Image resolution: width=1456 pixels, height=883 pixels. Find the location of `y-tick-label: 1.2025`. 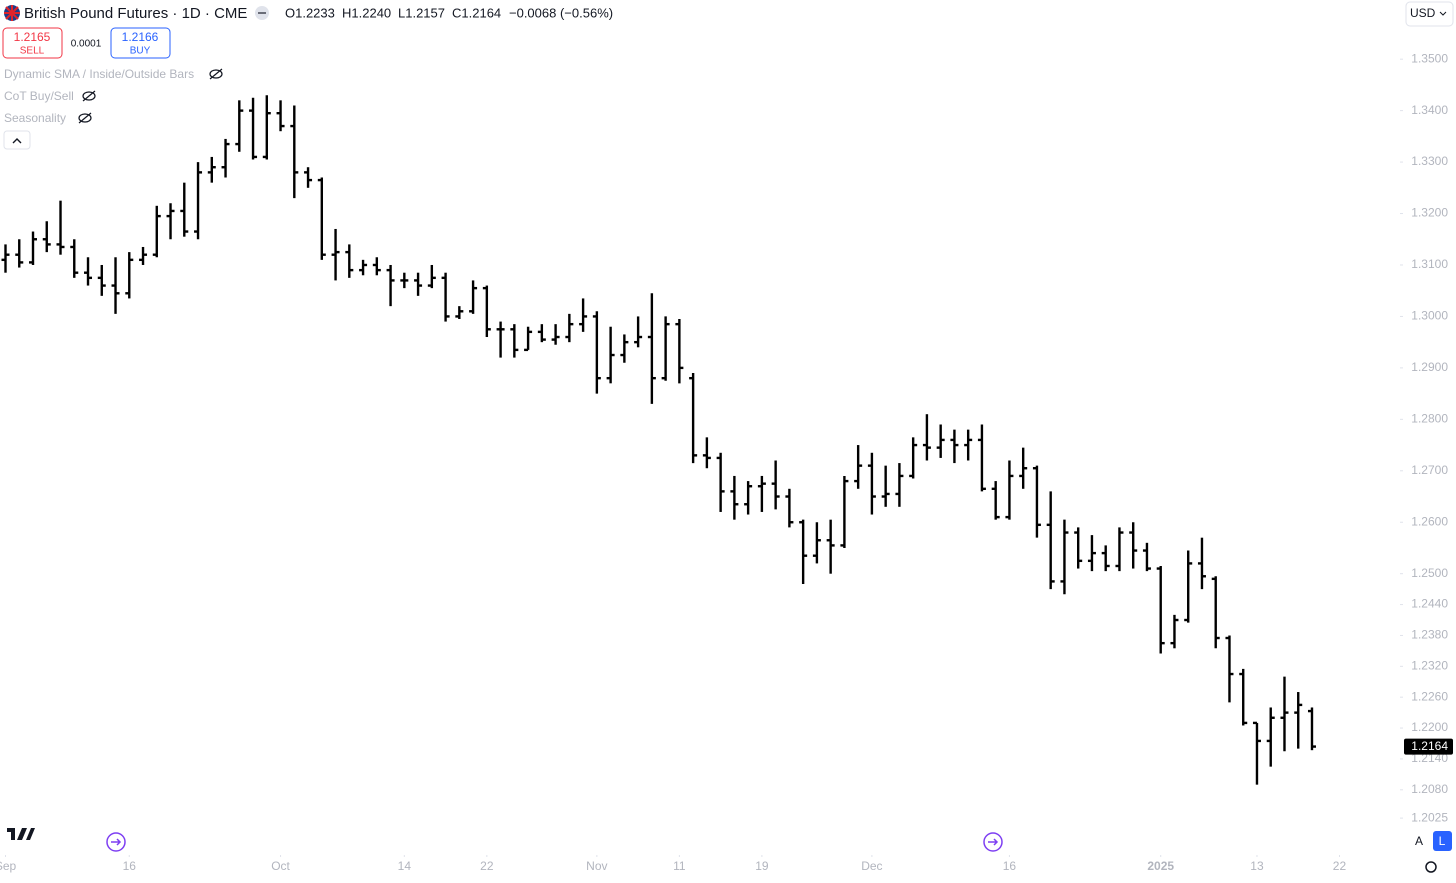

y-tick-label: 1.2025 is located at coordinates (1429, 817).